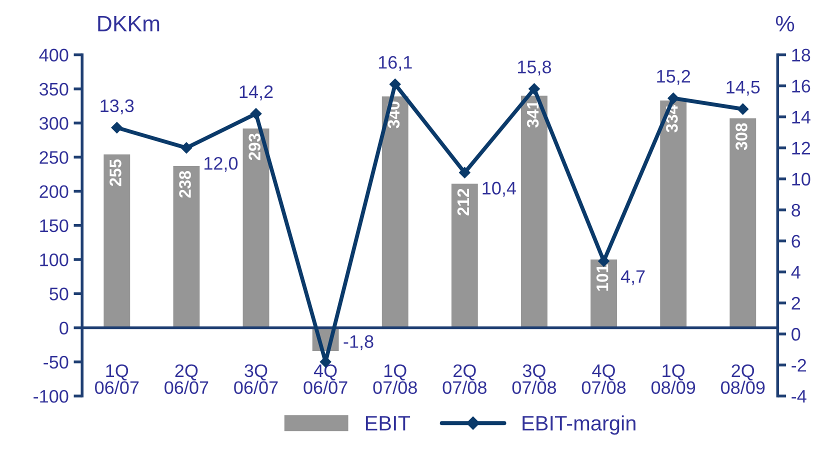 This screenshot has height=449, width=838. Describe the element at coordinates (53, 123) in the screenshot. I see `y-tick-label: 300` at that location.